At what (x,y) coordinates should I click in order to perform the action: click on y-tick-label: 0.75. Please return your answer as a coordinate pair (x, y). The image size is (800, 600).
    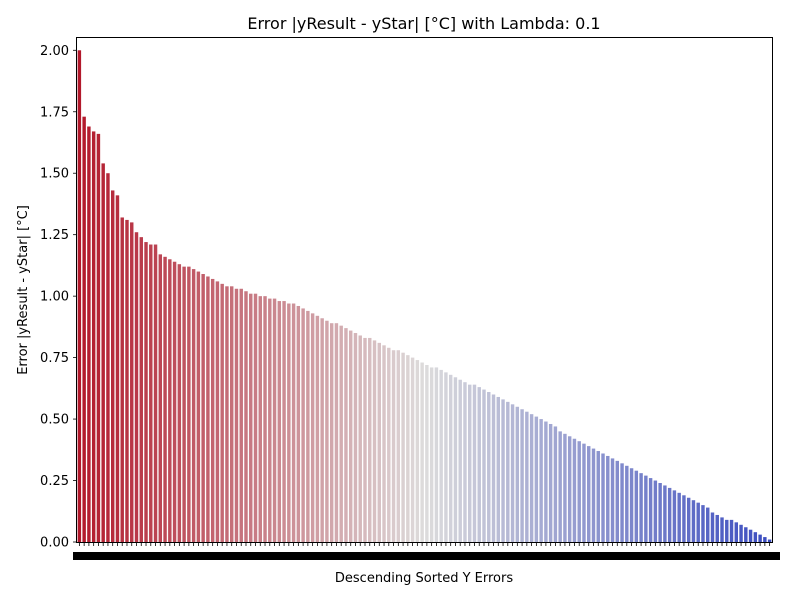
    Looking at the image, I should click on (54, 358).